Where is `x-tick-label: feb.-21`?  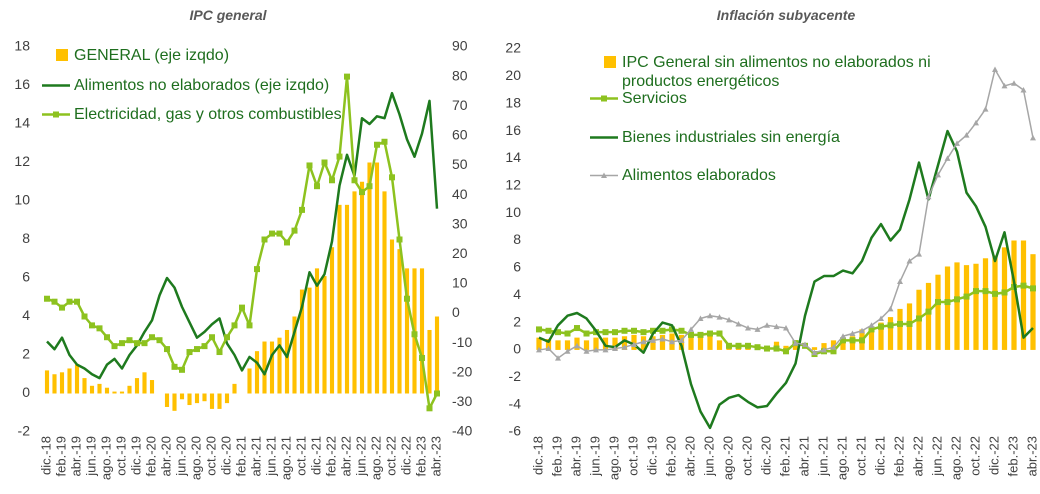
x-tick-label: feb.-21 is located at coordinates (240, 456).